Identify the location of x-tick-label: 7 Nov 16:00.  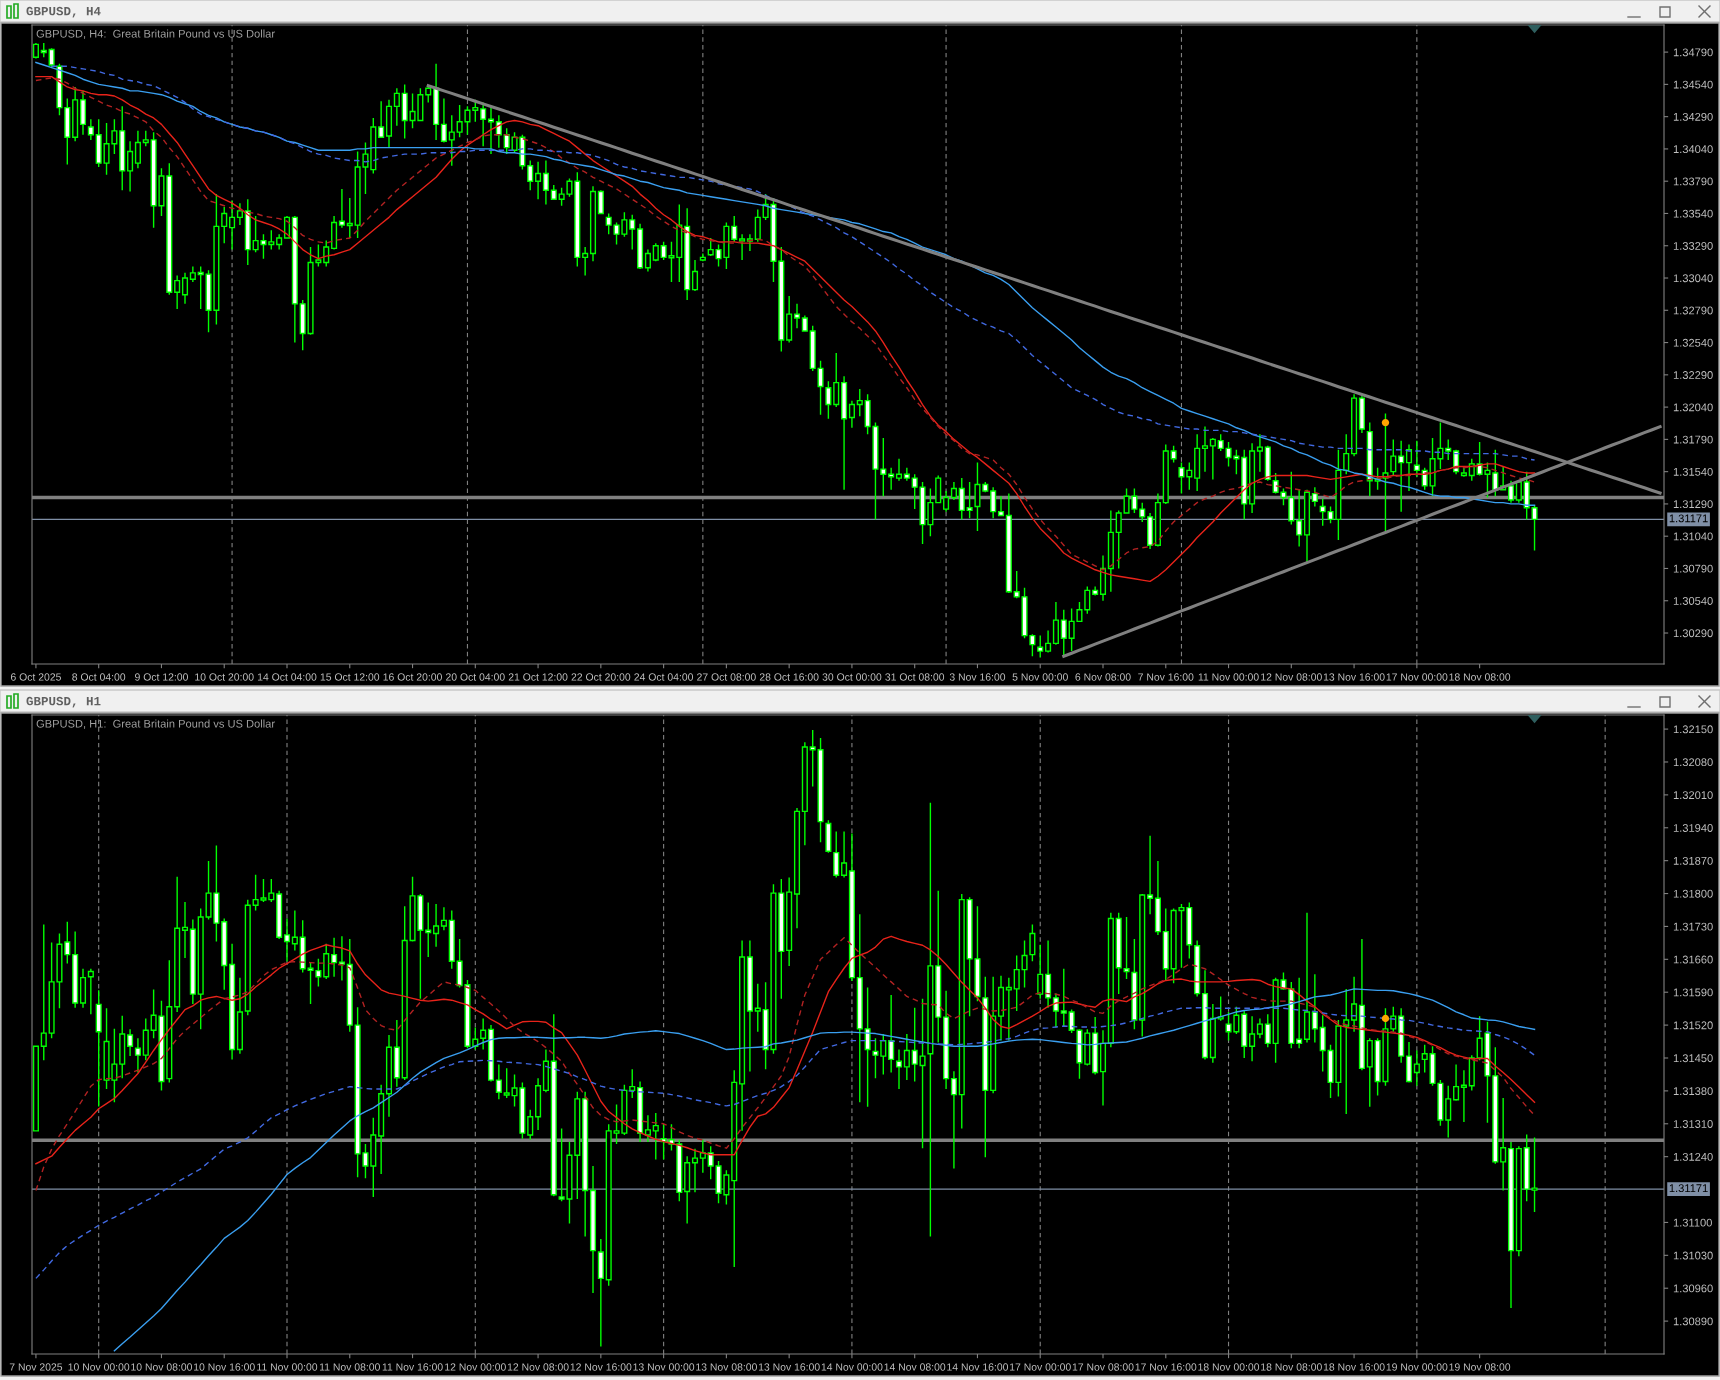
(1166, 677).